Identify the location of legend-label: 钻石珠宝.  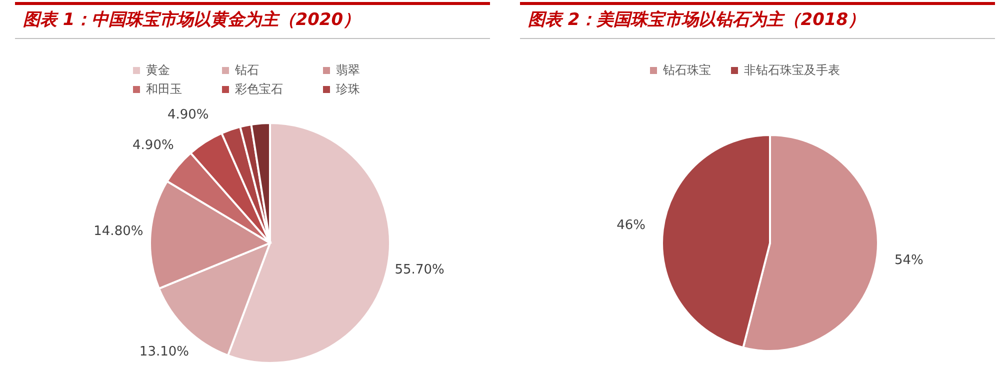
(687, 70).